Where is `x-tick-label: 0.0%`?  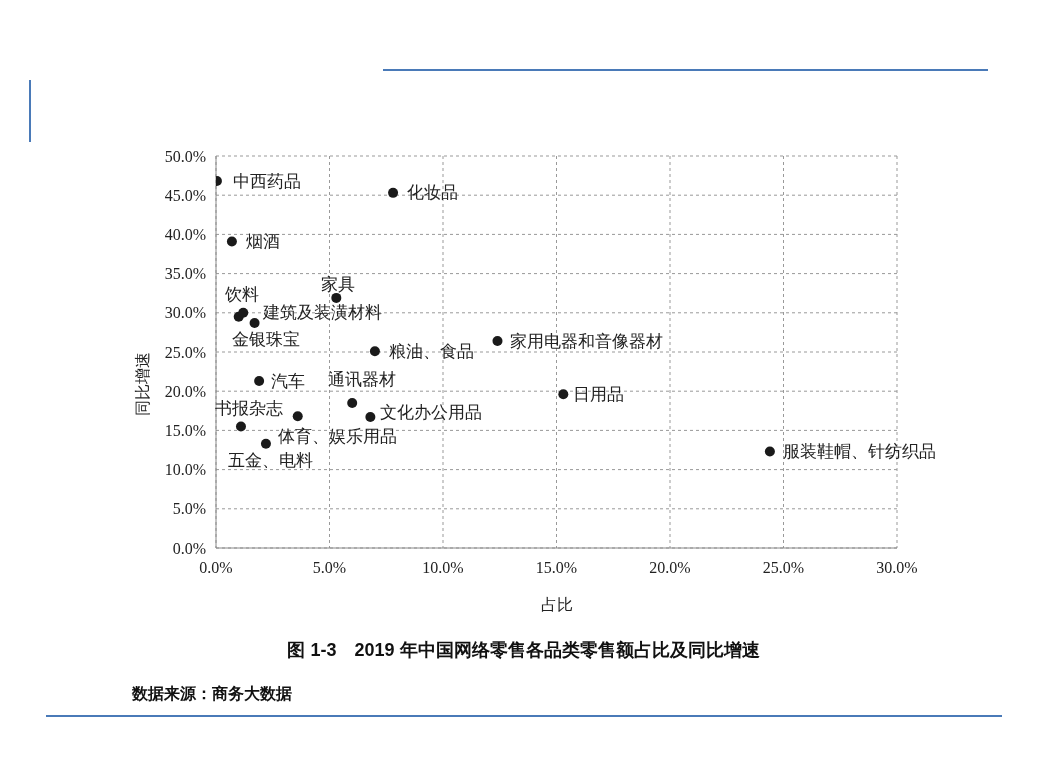
x-tick-label: 0.0% is located at coordinates (216, 568).